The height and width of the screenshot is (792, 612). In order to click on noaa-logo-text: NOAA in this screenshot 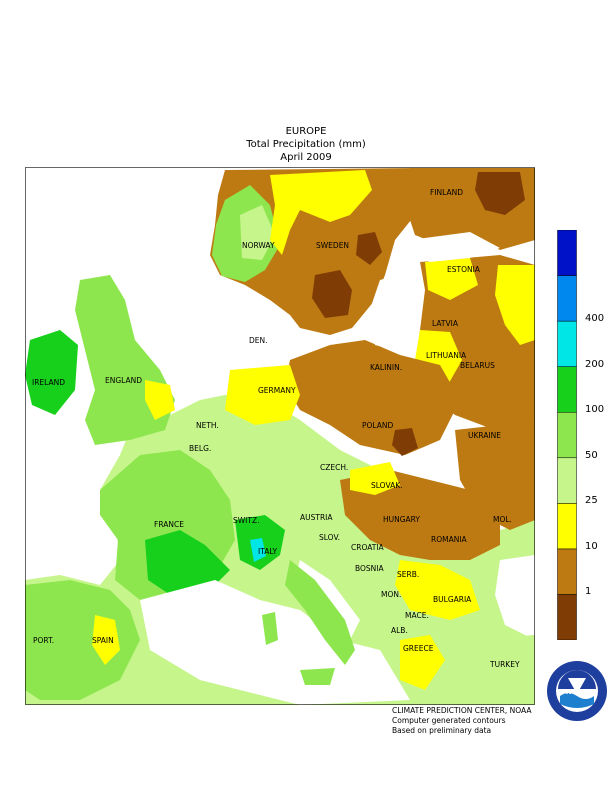, I will do `click(577, 692)`.